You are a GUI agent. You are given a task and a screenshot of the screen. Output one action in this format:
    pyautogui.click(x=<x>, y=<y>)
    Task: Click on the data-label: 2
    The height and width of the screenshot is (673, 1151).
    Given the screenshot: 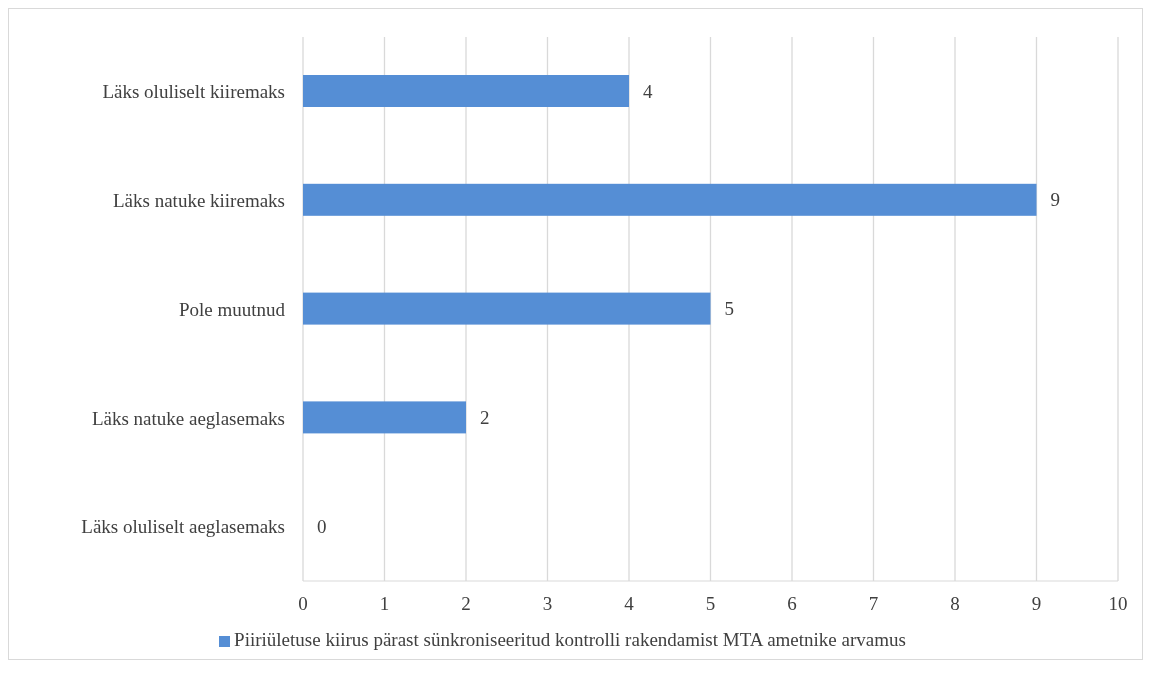 What is the action you would take?
    pyautogui.click(x=485, y=417)
    